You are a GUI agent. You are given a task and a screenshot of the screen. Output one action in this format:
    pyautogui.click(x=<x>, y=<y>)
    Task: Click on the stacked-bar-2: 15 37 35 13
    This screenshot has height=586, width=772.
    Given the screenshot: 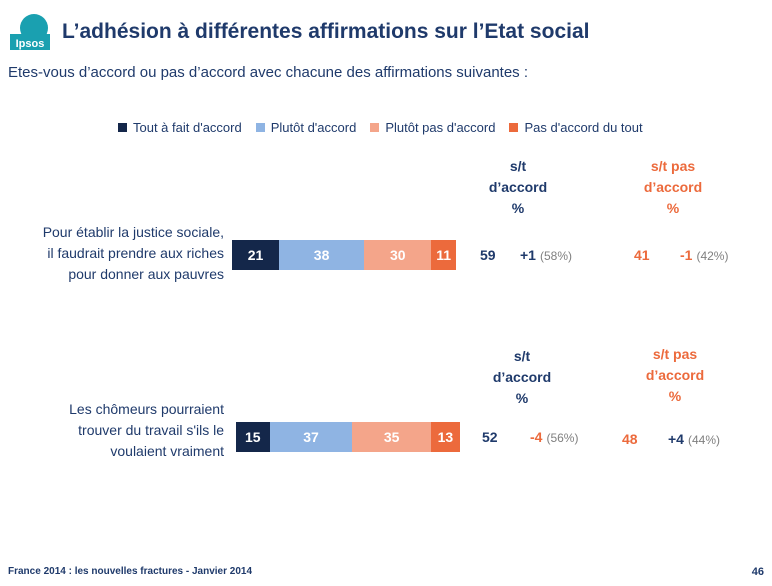 What is the action you would take?
    pyautogui.click(x=348, y=437)
    